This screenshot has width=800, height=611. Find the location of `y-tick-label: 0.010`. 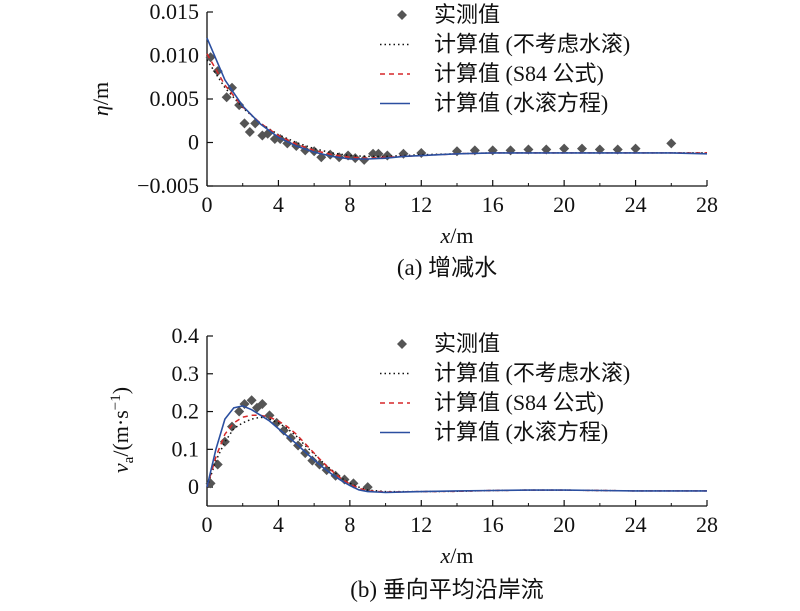

y-tick-label: 0.010 is located at coordinates (175, 55).